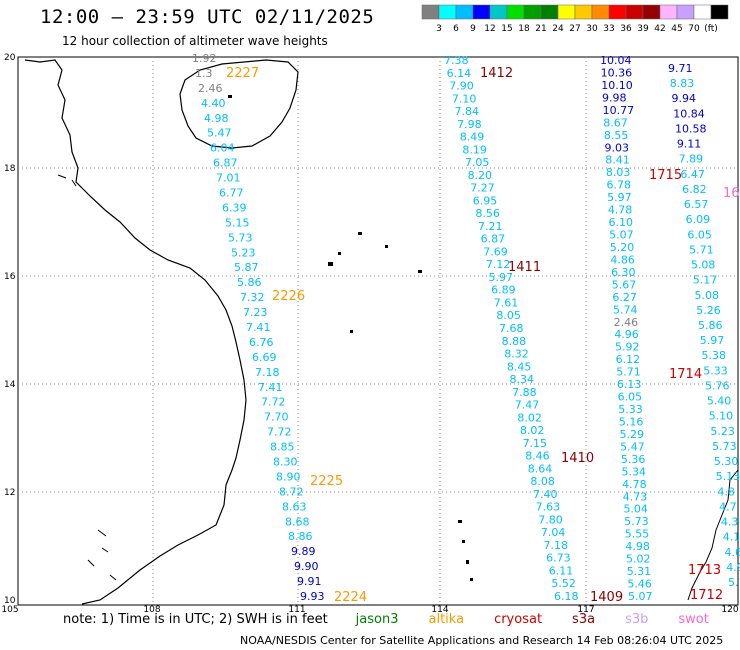 Image resolution: width=740 pixels, height=650 pixels. I want to click on swh-value: 1.92, so click(204, 58).